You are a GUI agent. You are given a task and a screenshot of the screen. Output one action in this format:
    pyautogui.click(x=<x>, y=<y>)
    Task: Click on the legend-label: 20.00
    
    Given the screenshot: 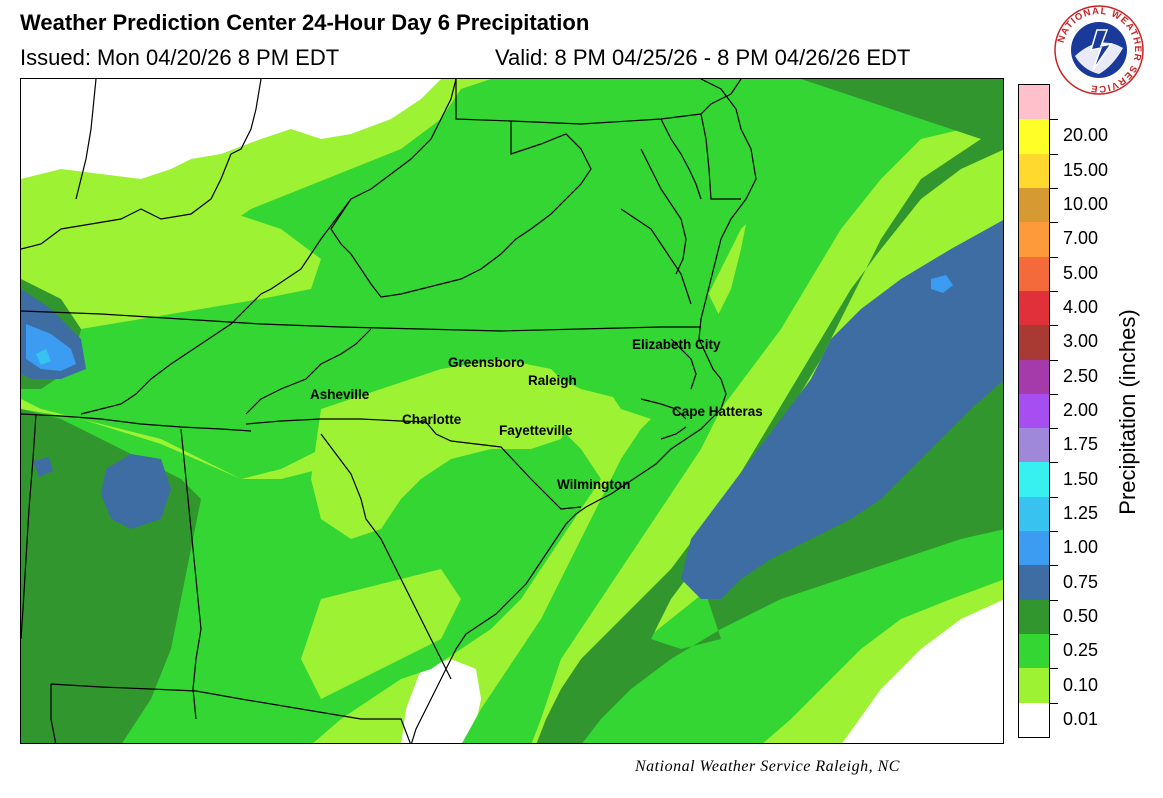 What is the action you would take?
    pyautogui.click(x=1086, y=135)
    